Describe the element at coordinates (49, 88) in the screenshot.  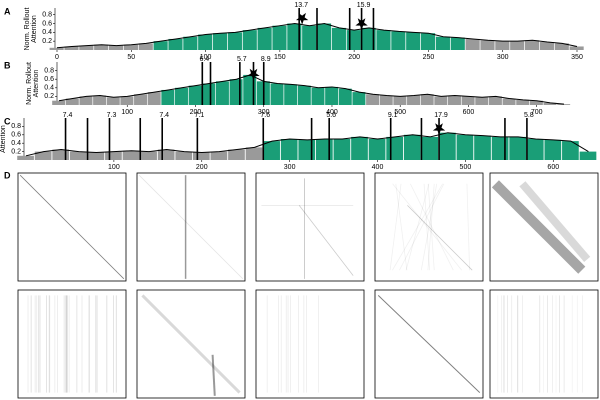
I see `y-tick-label: 0.4` at that location.